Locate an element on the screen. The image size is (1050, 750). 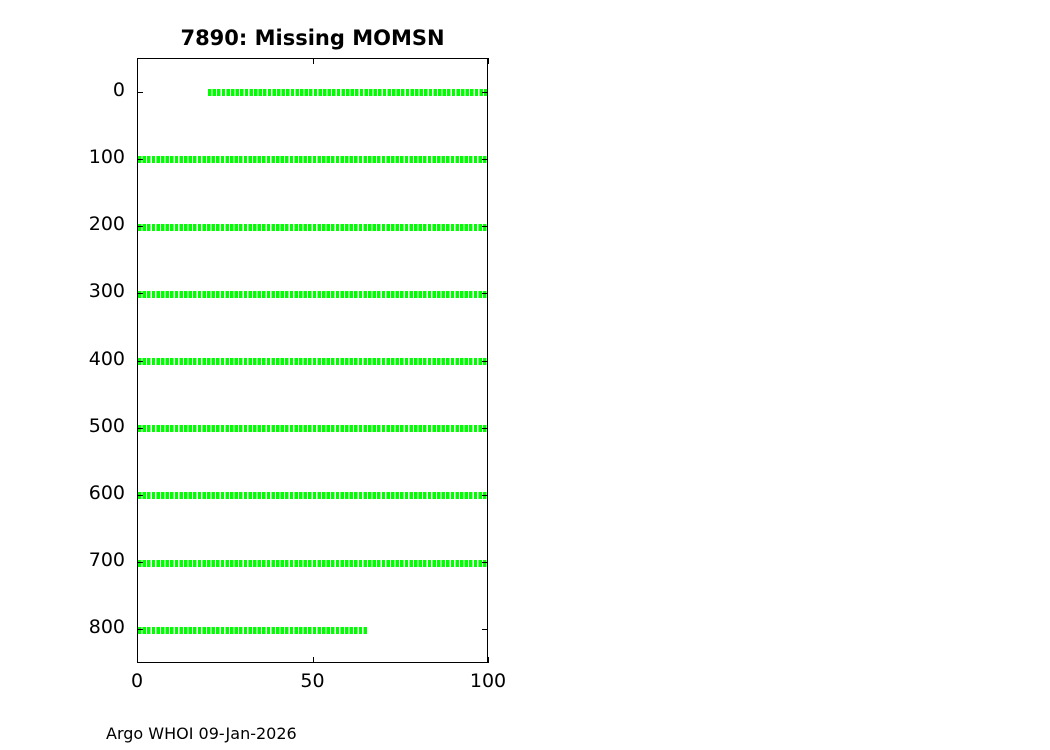
footer-credit: Argo WHOI 09-Jan-2026 is located at coordinates (201, 733).